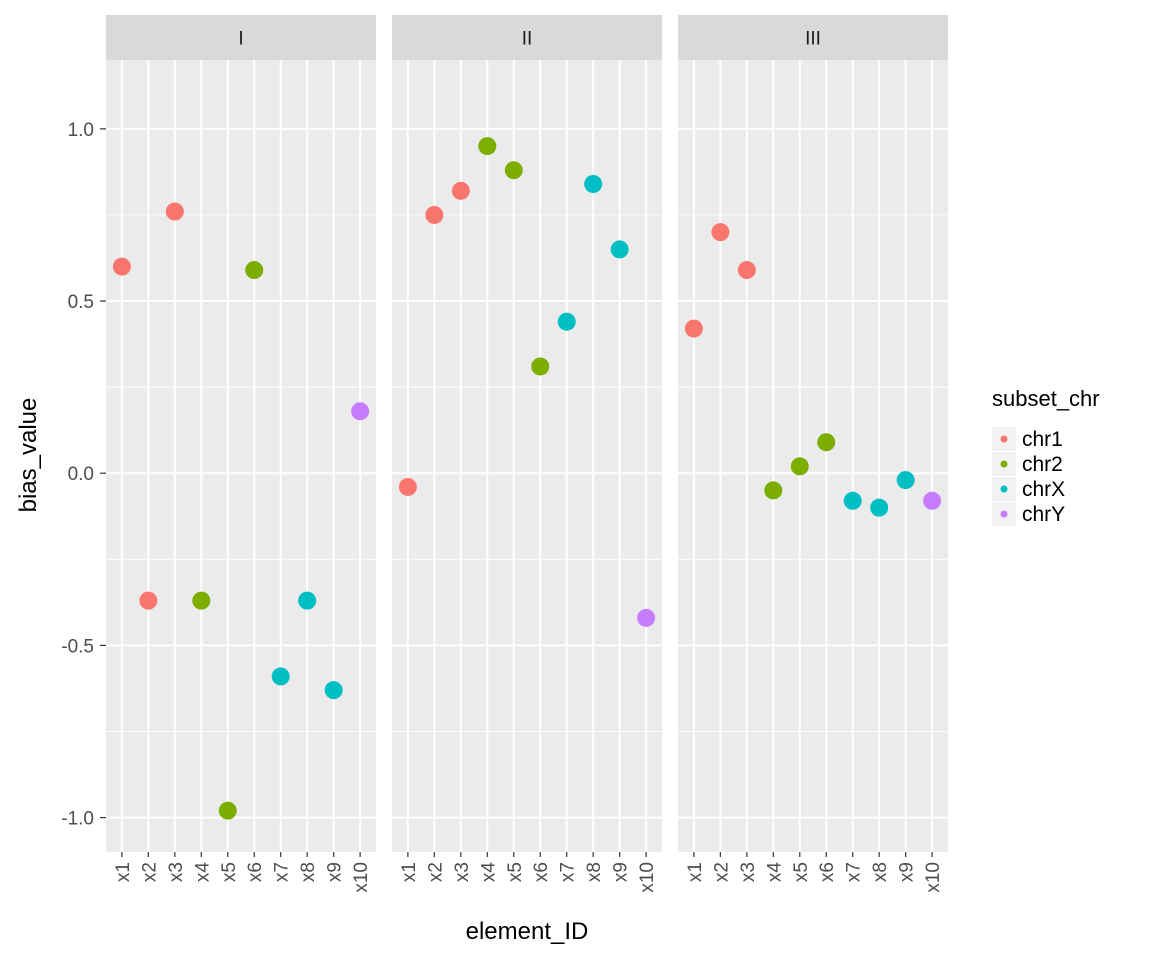  I want to click on y-axis: -1.0 -0.5 0.0 0.5 1.0, so click(83, 475).